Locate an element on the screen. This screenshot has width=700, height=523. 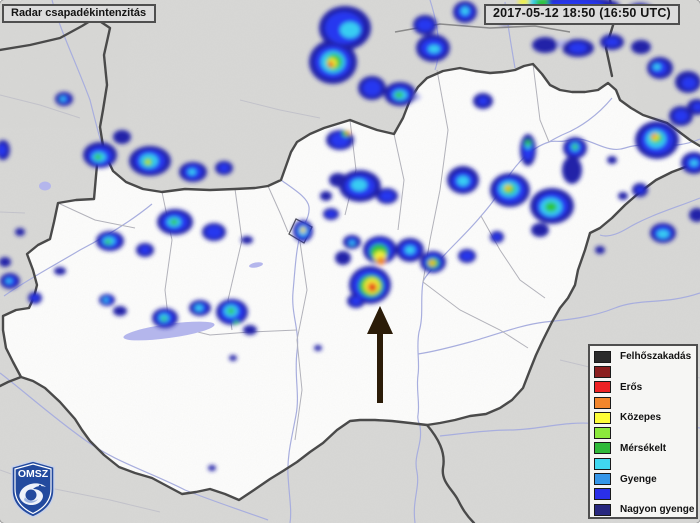
legend-label: Közepes is located at coordinates (641, 418).